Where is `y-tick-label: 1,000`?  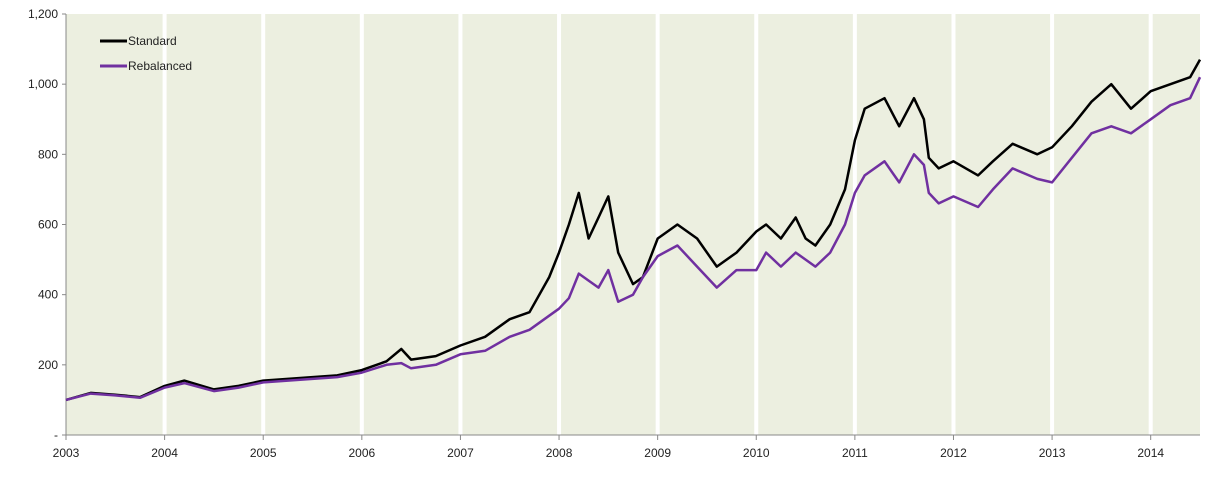
y-tick-label: 1,000 is located at coordinates (43, 84).